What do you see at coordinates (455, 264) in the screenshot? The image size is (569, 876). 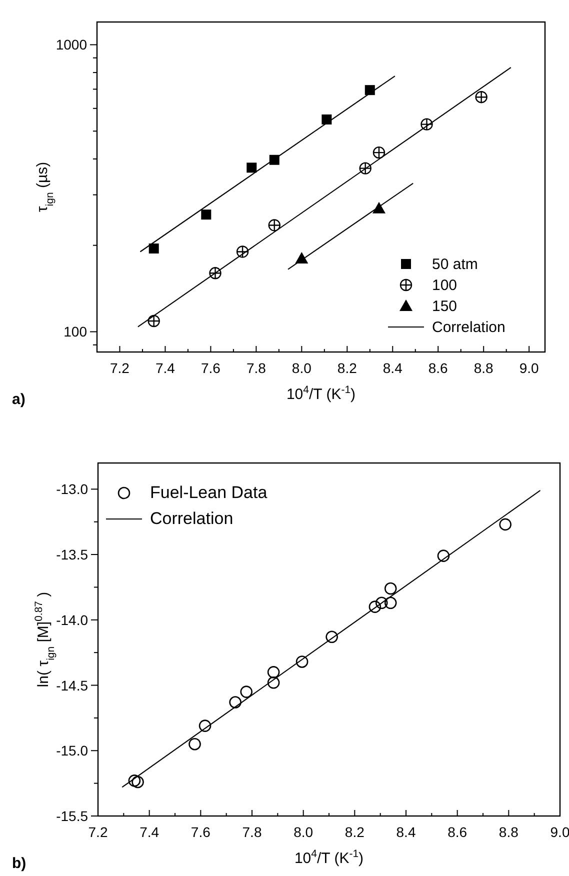 I see `legend-label: 50 atm` at bounding box center [455, 264].